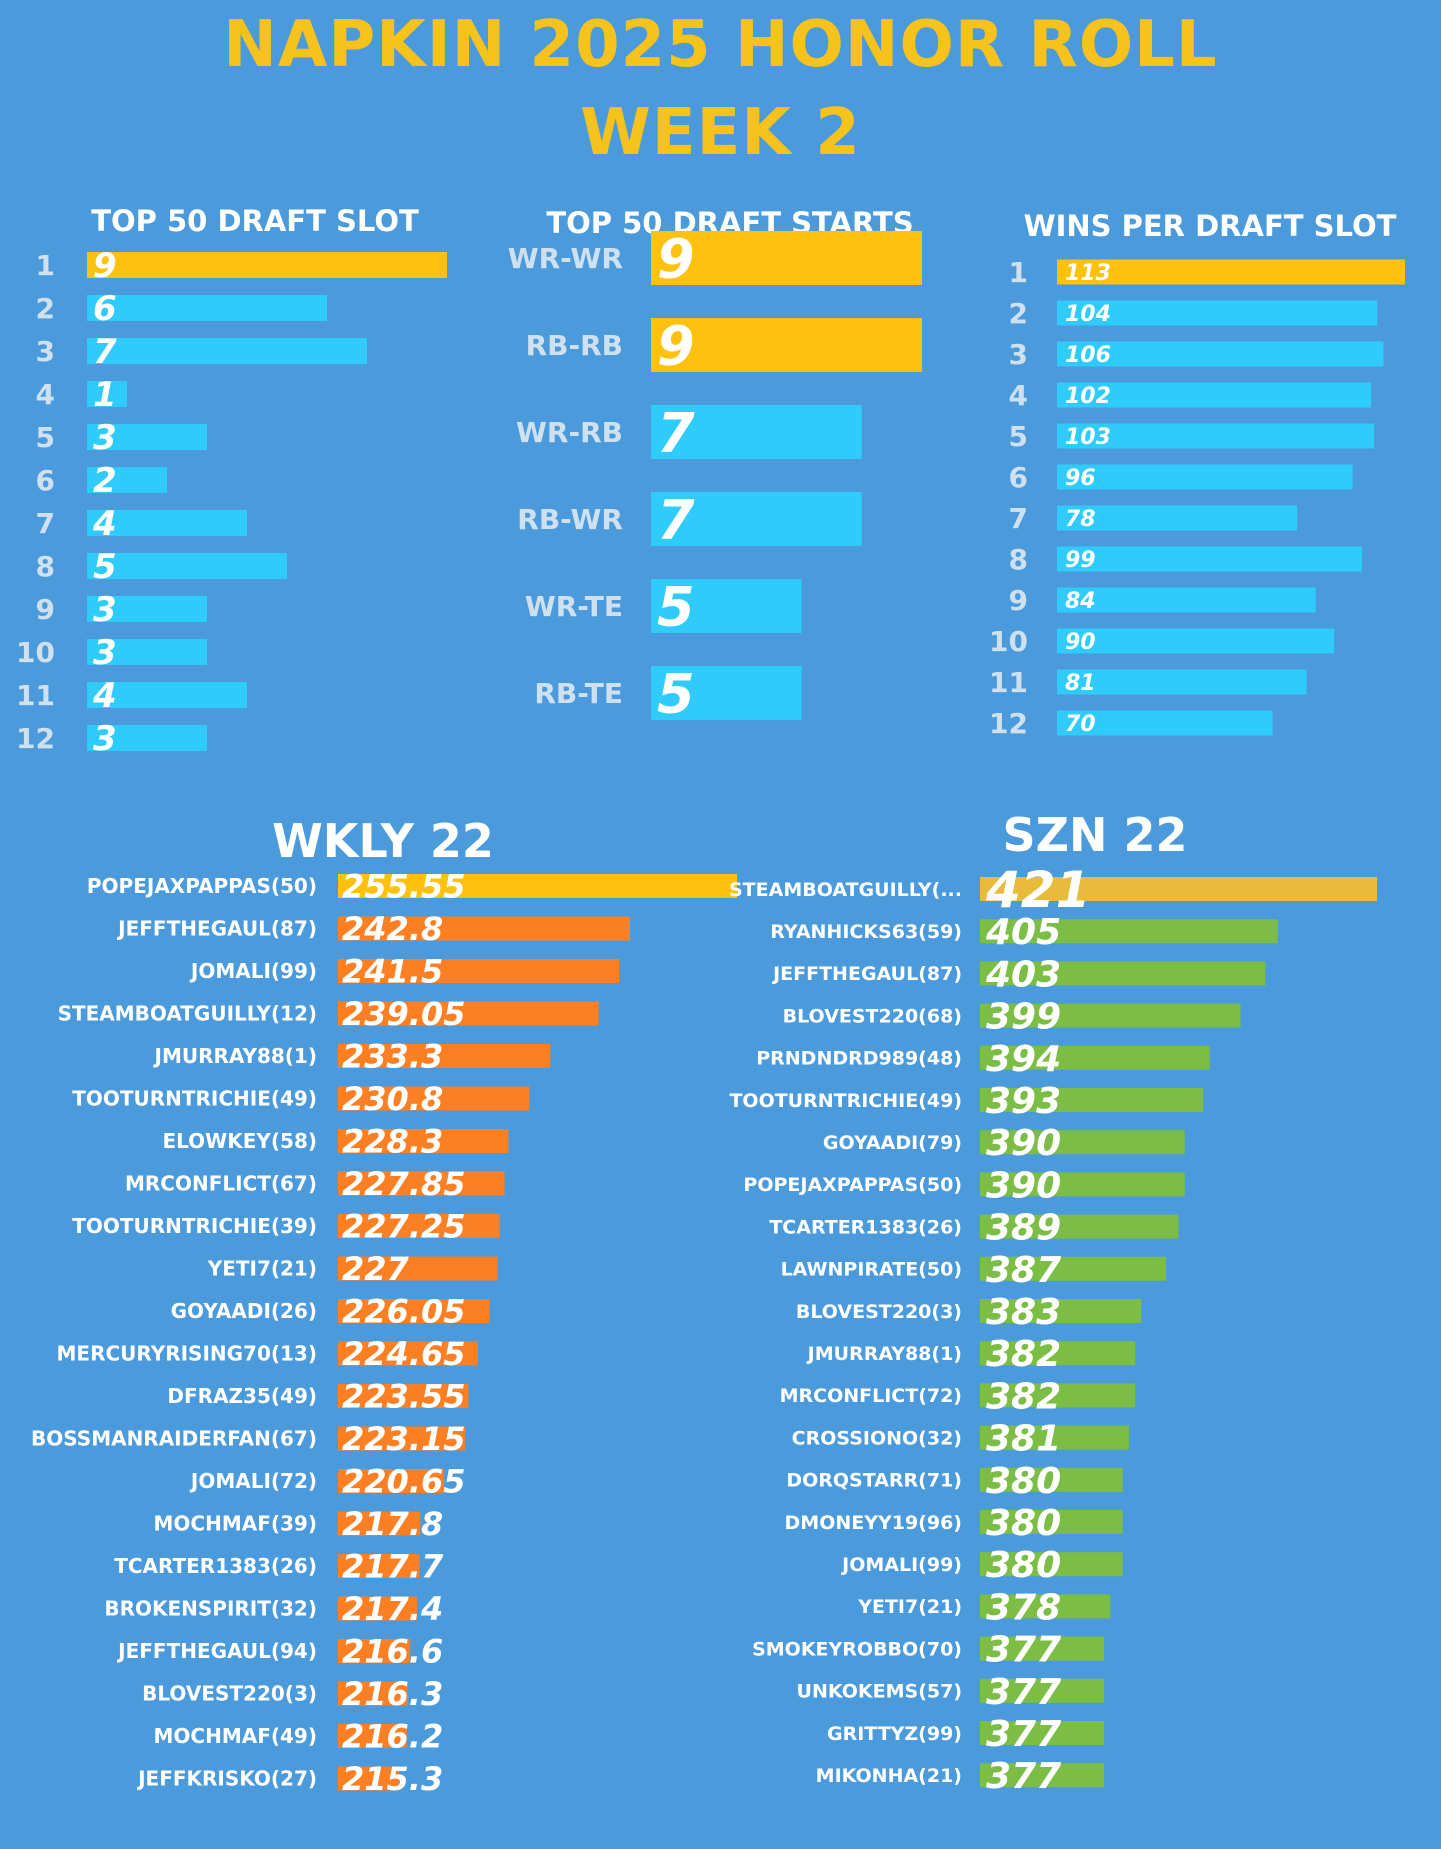  Describe the element at coordinates (45, 308) in the screenshot. I see `slot-category-label: 2` at that location.